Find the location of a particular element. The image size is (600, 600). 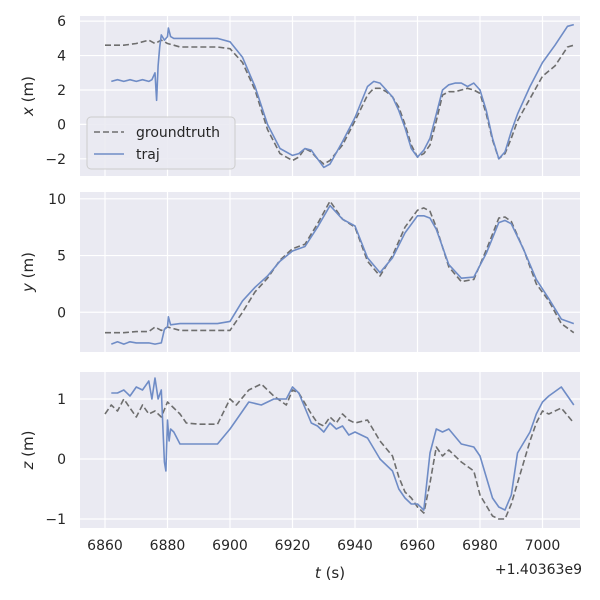

y-tick-label: 6 is located at coordinates (61, 22).